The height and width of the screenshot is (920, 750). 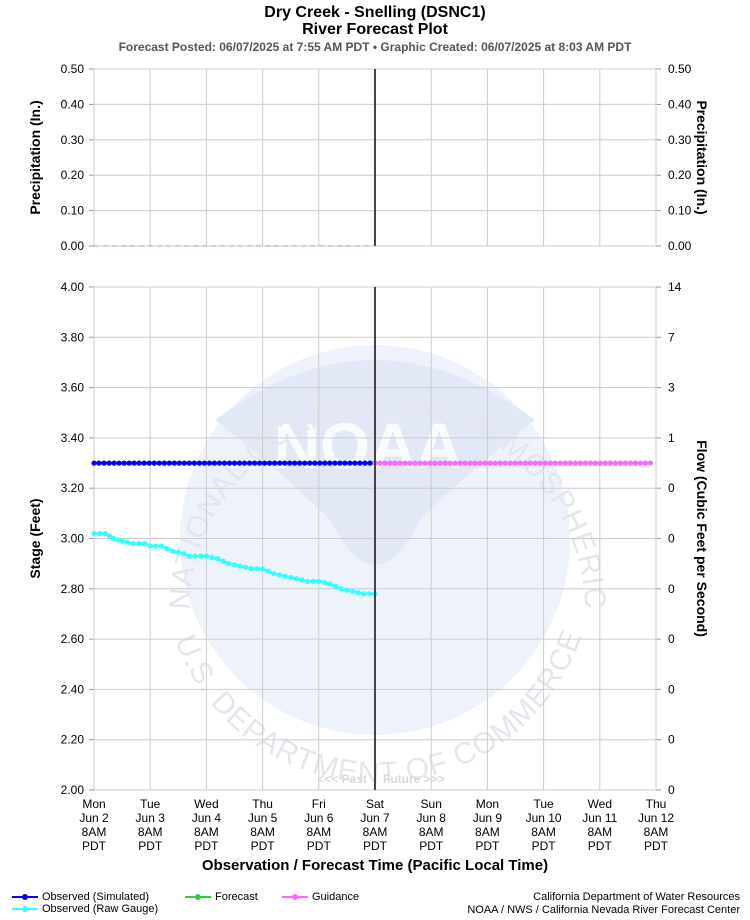 What do you see at coordinates (73, 589) in the screenshot?
I see `stage-ytick-left: 2.80` at bounding box center [73, 589].